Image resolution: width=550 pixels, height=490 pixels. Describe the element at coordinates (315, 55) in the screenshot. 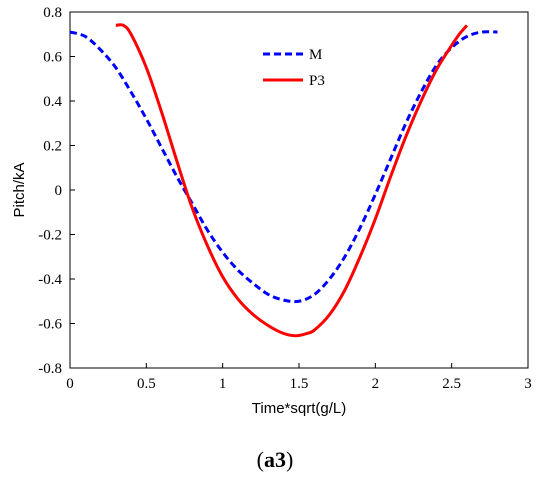

I see `legend-label-m: M` at that location.